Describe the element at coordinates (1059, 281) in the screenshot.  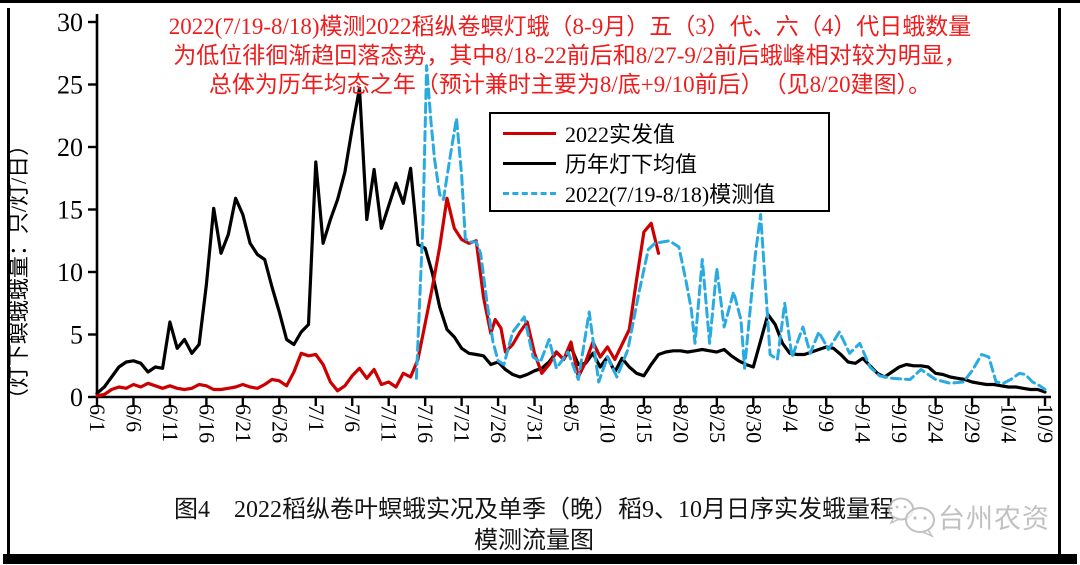
I see `frame-border-right` at that location.